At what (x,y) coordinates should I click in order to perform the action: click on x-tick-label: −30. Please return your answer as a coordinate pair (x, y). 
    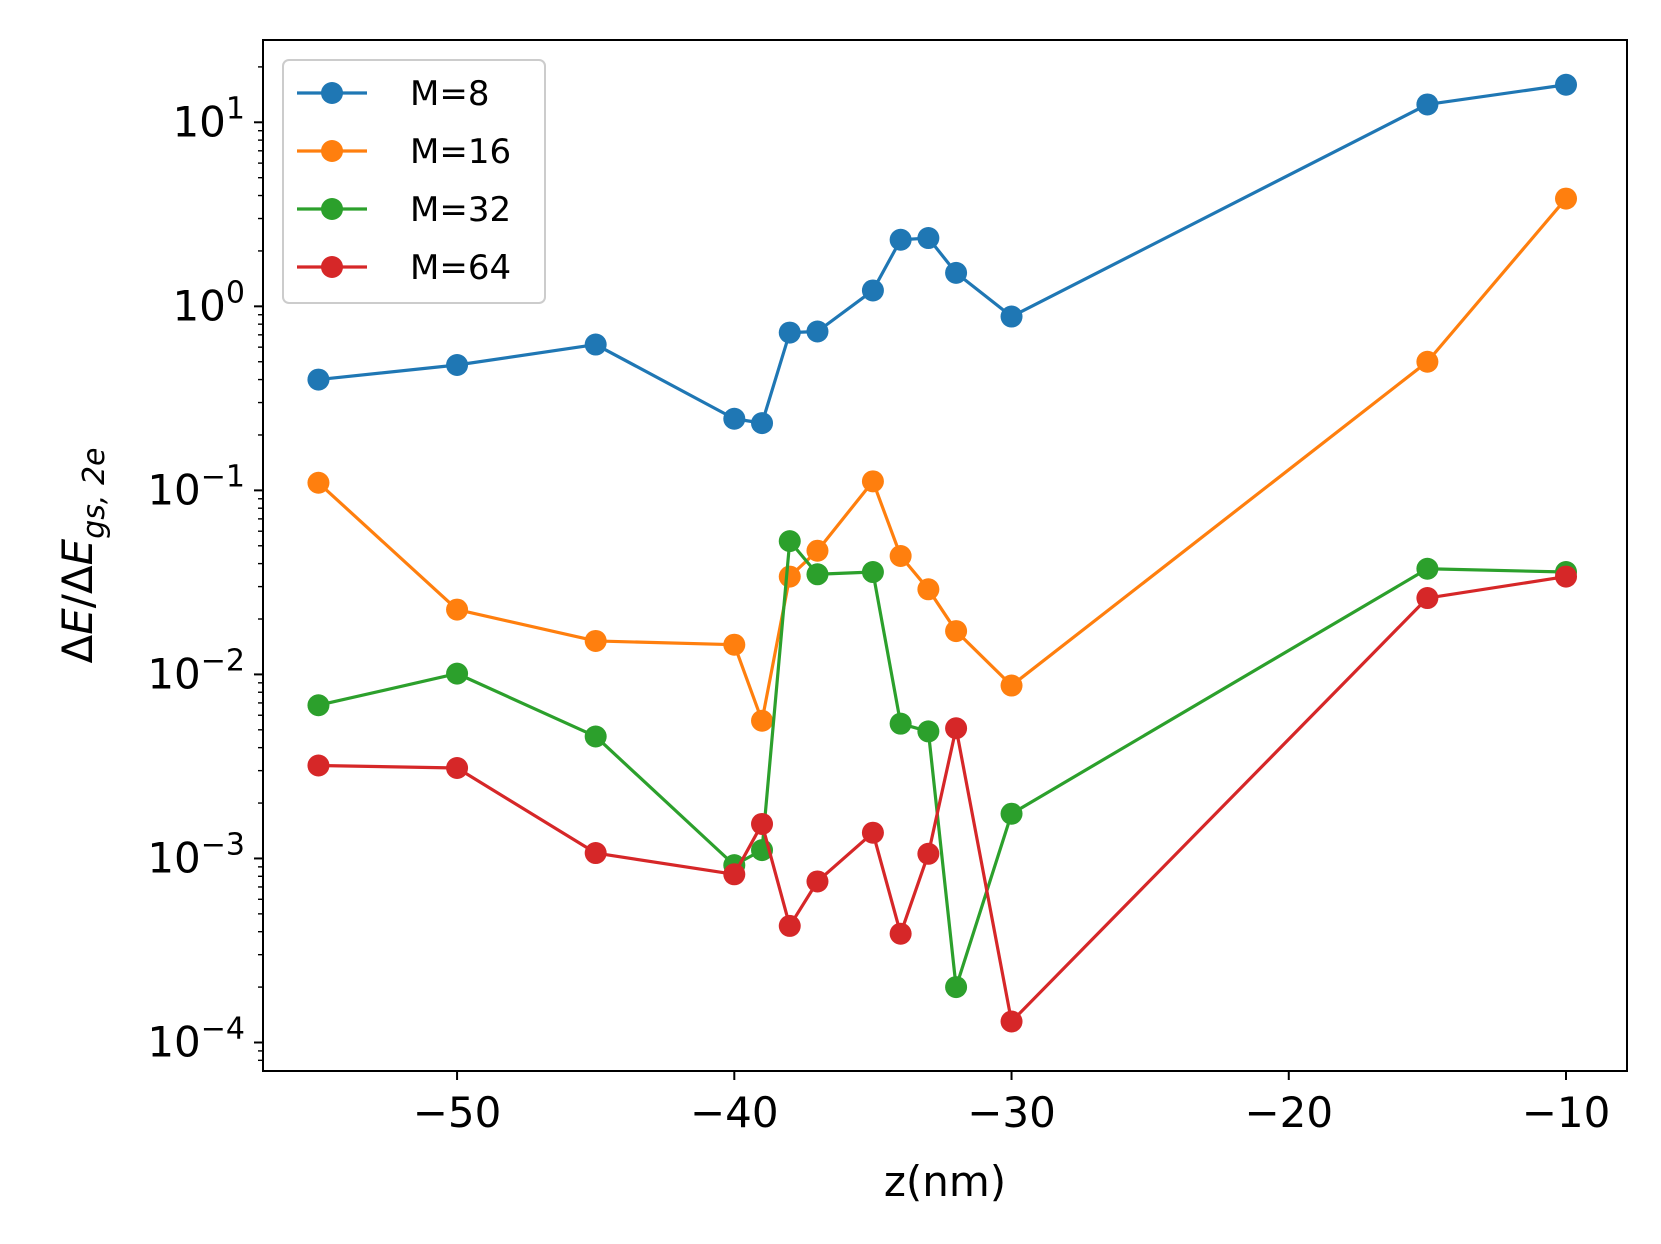
    Looking at the image, I should click on (1011, 1112).